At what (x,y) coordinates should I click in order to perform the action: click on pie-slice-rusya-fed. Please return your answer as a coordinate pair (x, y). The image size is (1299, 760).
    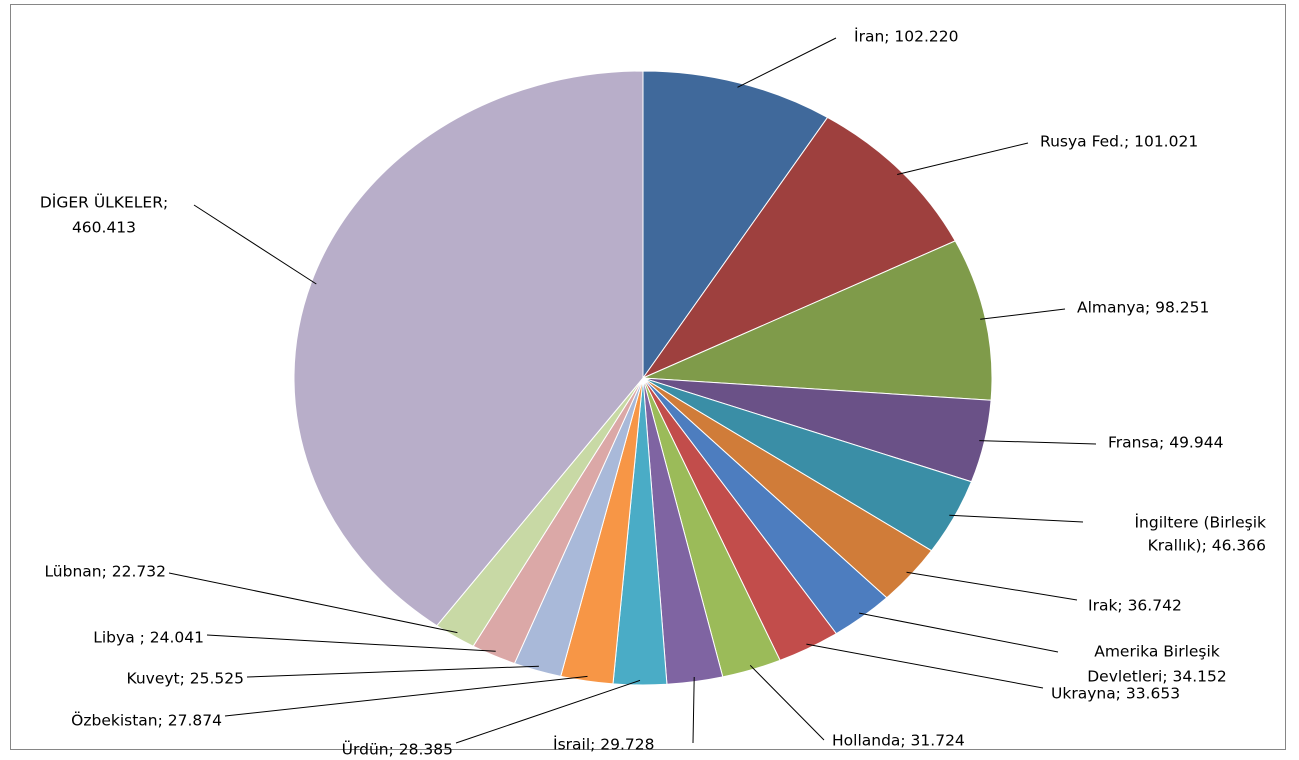
    Looking at the image, I should click on (798, 248).